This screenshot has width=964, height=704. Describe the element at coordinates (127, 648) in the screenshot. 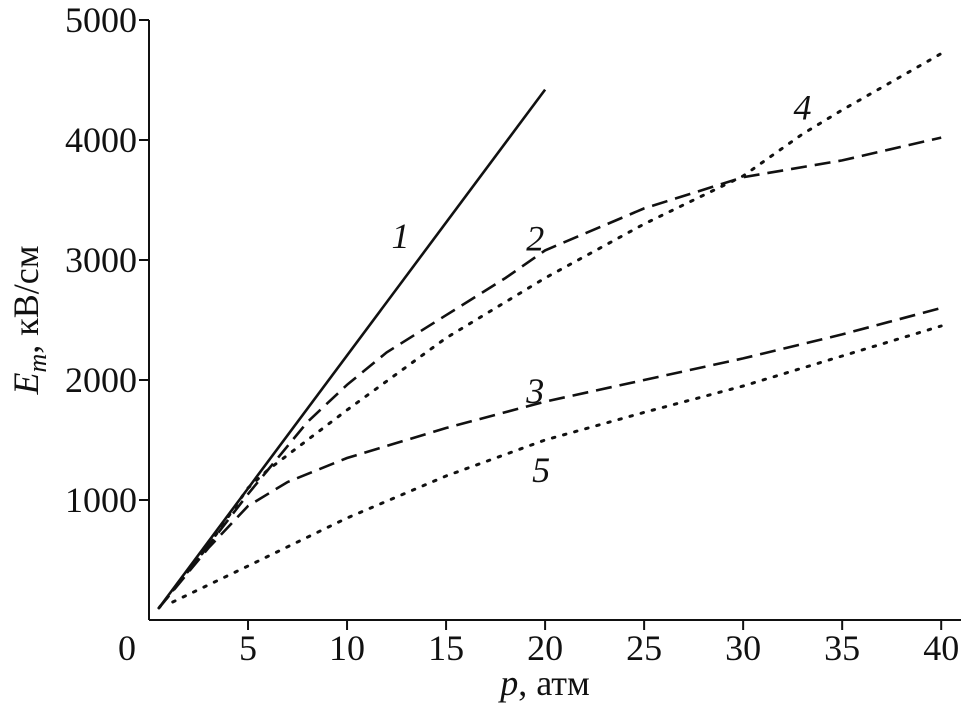

I see `x-tick-label: 0` at that location.